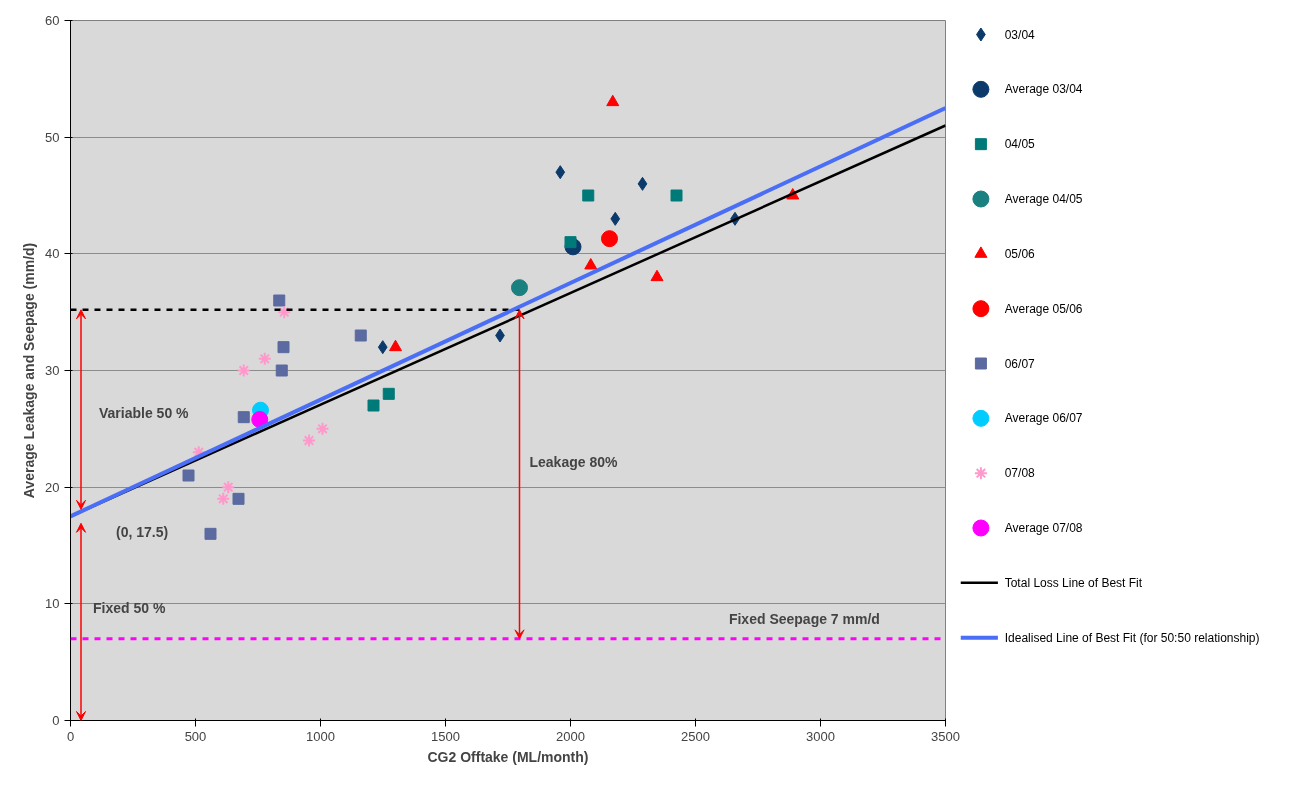 The height and width of the screenshot is (799, 1306). I want to click on x-tick-label: 2000, so click(570, 736).